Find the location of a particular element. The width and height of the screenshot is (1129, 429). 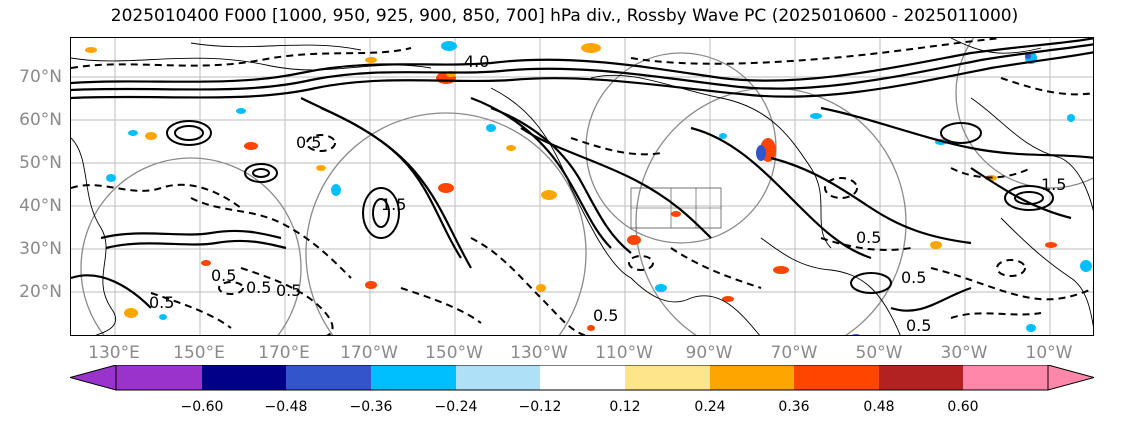

lon-label-30w: 30°W is located at coordinates (964, 353).